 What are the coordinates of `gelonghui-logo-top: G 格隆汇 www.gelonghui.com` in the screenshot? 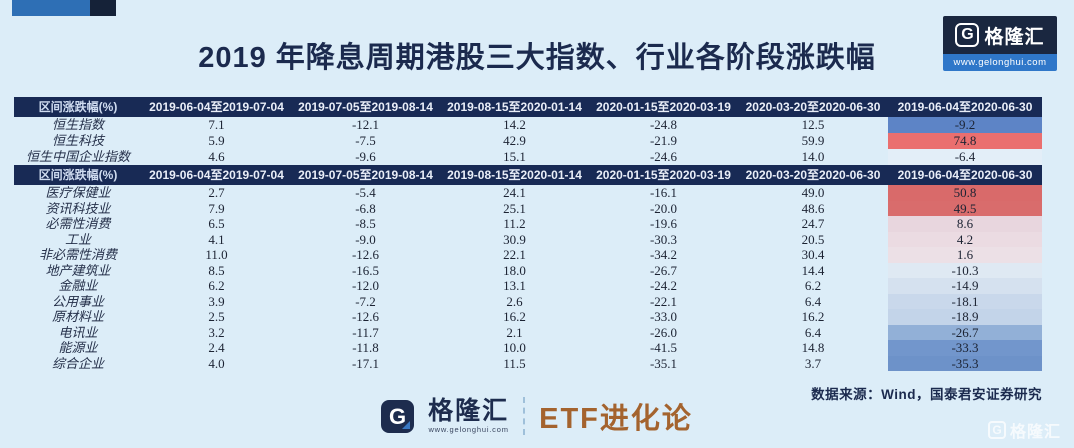 It's located at (1000, 43).